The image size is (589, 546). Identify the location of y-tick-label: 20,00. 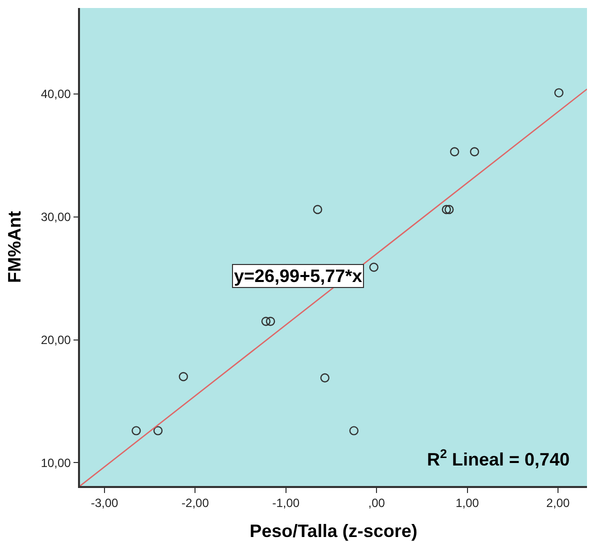
(56, 339).